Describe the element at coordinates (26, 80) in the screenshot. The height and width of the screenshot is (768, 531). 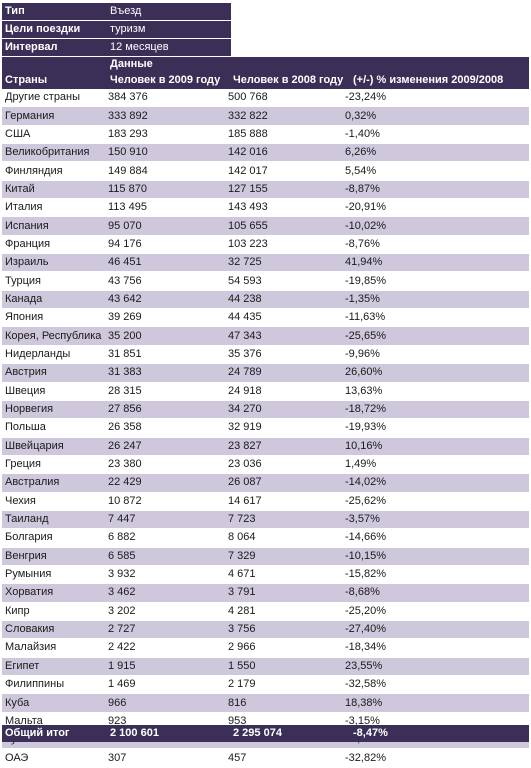
I see `column-header-country: Страны` at that location.